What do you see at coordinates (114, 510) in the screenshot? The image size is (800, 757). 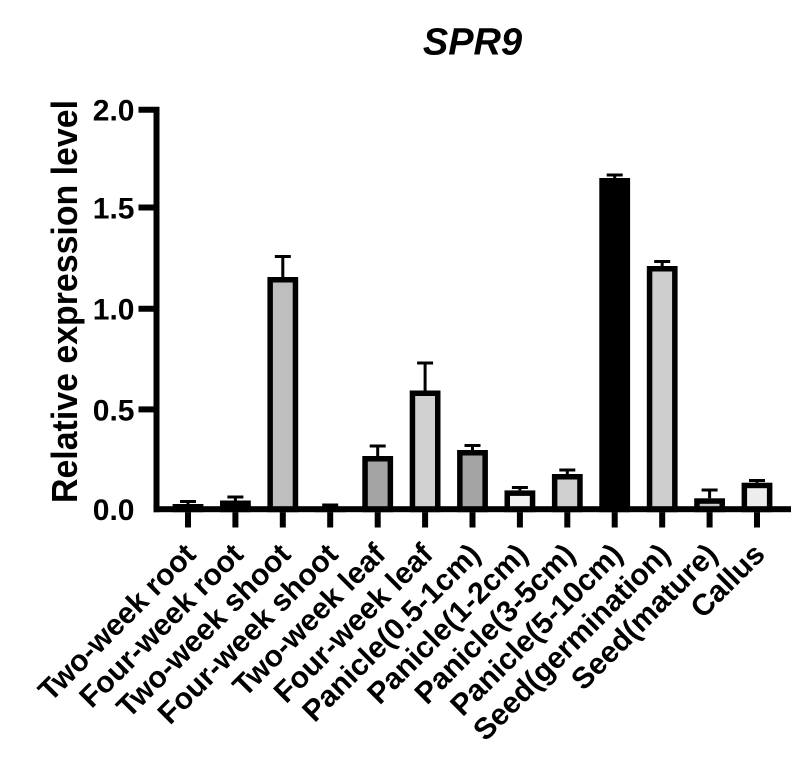 I see `svg-text: 0.0` at bounding box center [114, 510].